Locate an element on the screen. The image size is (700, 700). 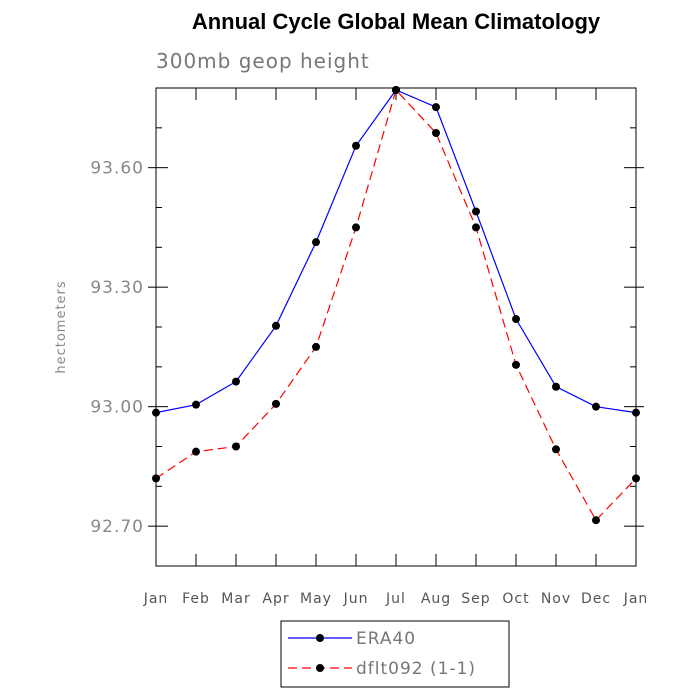
chart-title: Annual Cycle Global Mean Climatology is located at coordinates (396, 21).